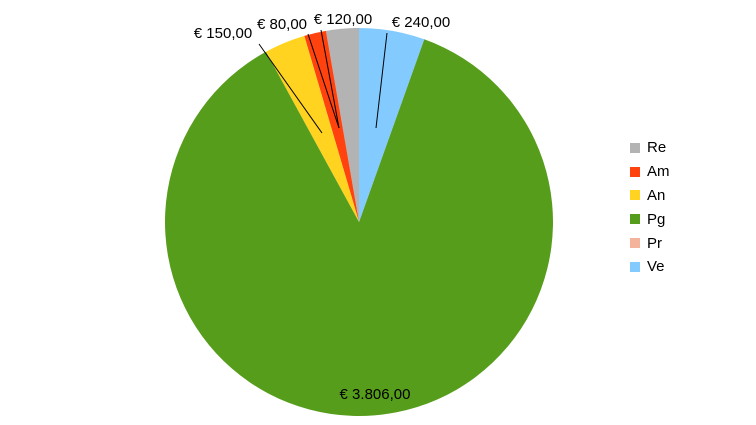 The image size is (756, 425). What do you see at coordinates (658, 172) in the screenshot?
I see `legend-label: Am` at bounding box center [658, 172].